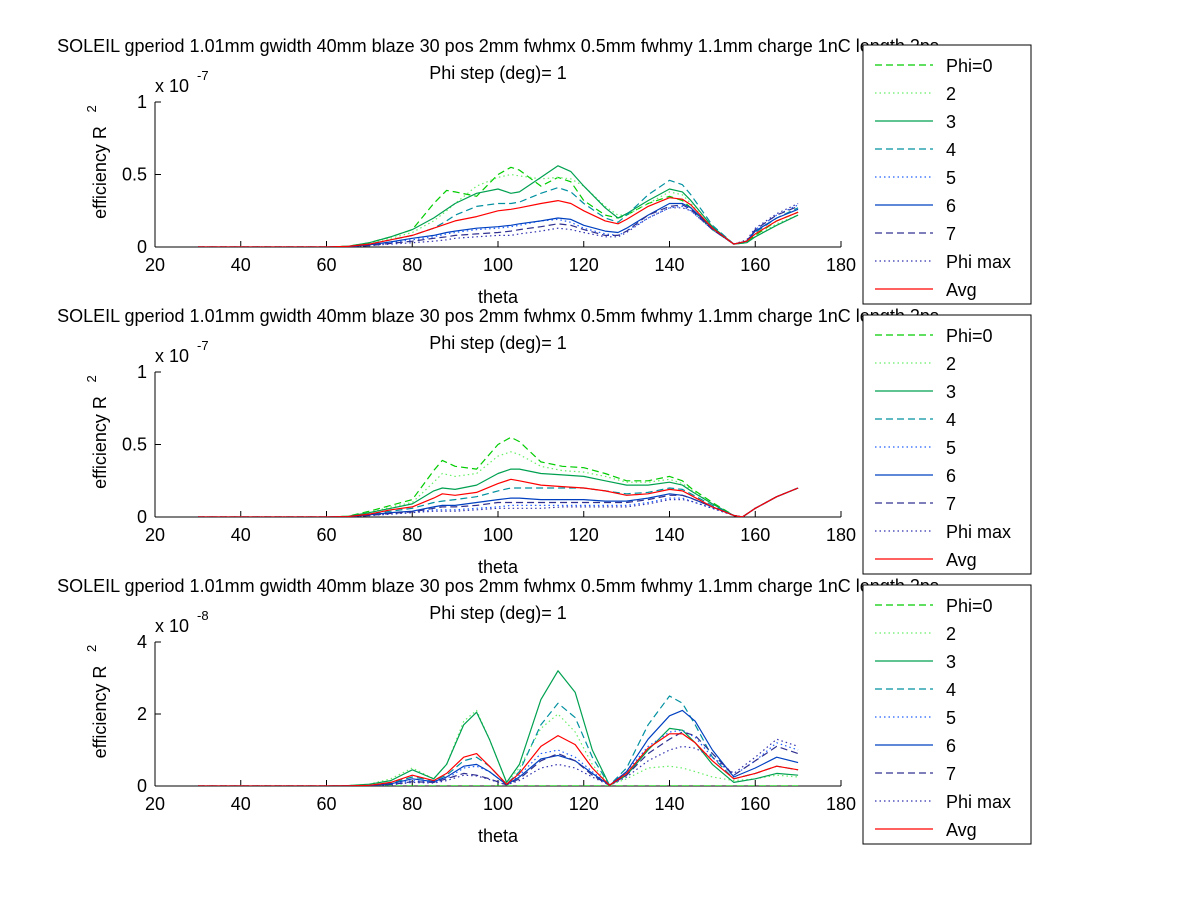 The height and width of the screenshot is (901, 1200). I want to click on y-tick-label: 2, so click(142, 714).